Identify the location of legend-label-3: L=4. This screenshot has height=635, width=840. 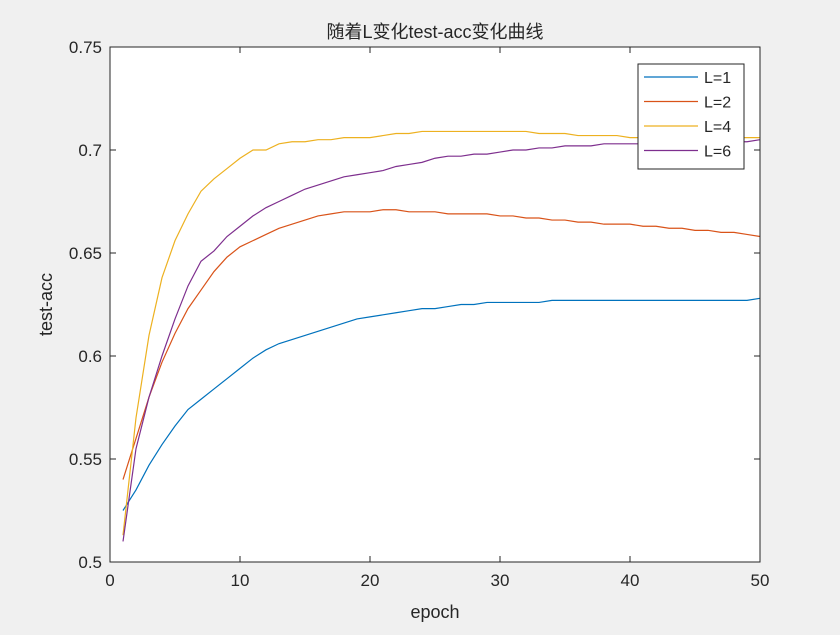
(717, 127).